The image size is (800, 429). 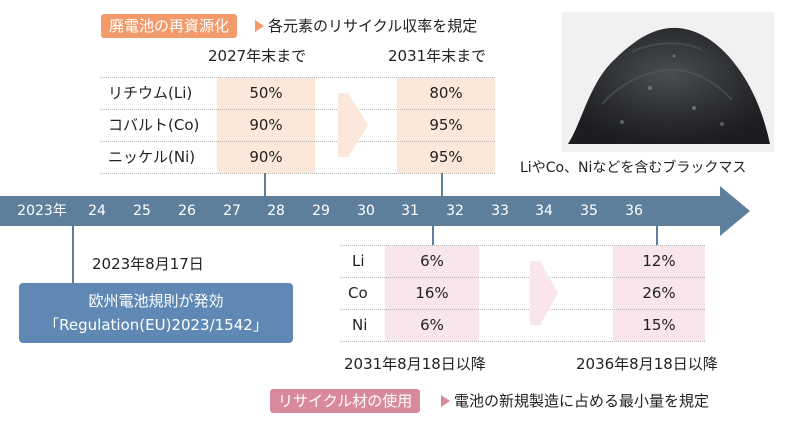 I want to click on event-regulation: 「Regulation(EU)2023/1542」, so click(x=156, y=325).